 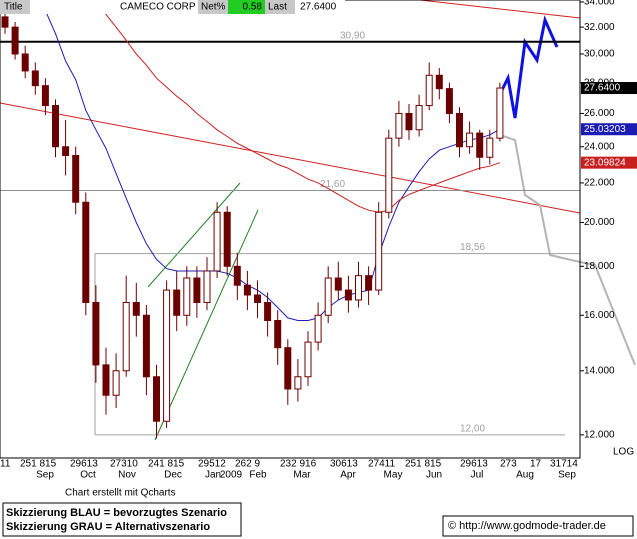 I want to click on header-last-value: 27.6400, so click(x=318, y=7).